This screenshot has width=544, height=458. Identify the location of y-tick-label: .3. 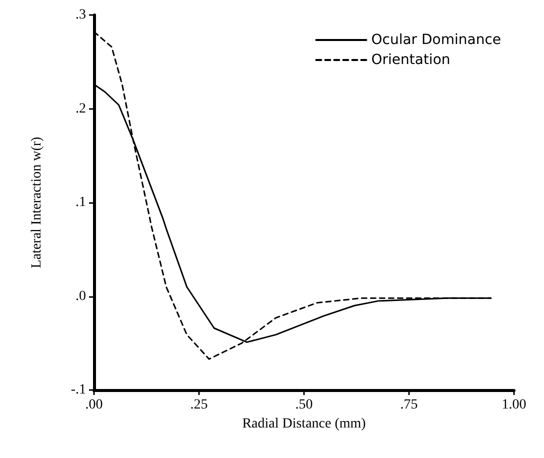
(81, 15).